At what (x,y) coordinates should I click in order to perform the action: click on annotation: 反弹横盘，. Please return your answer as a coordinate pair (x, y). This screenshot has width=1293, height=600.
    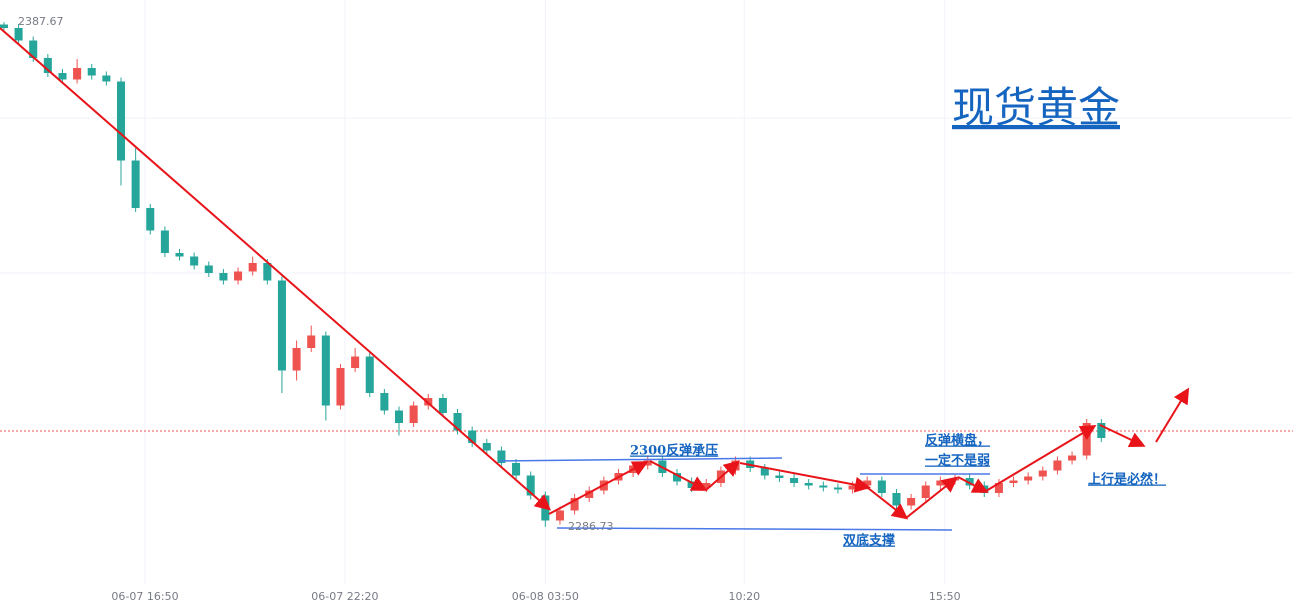
    Looking at the image, I should click on (957, 441).